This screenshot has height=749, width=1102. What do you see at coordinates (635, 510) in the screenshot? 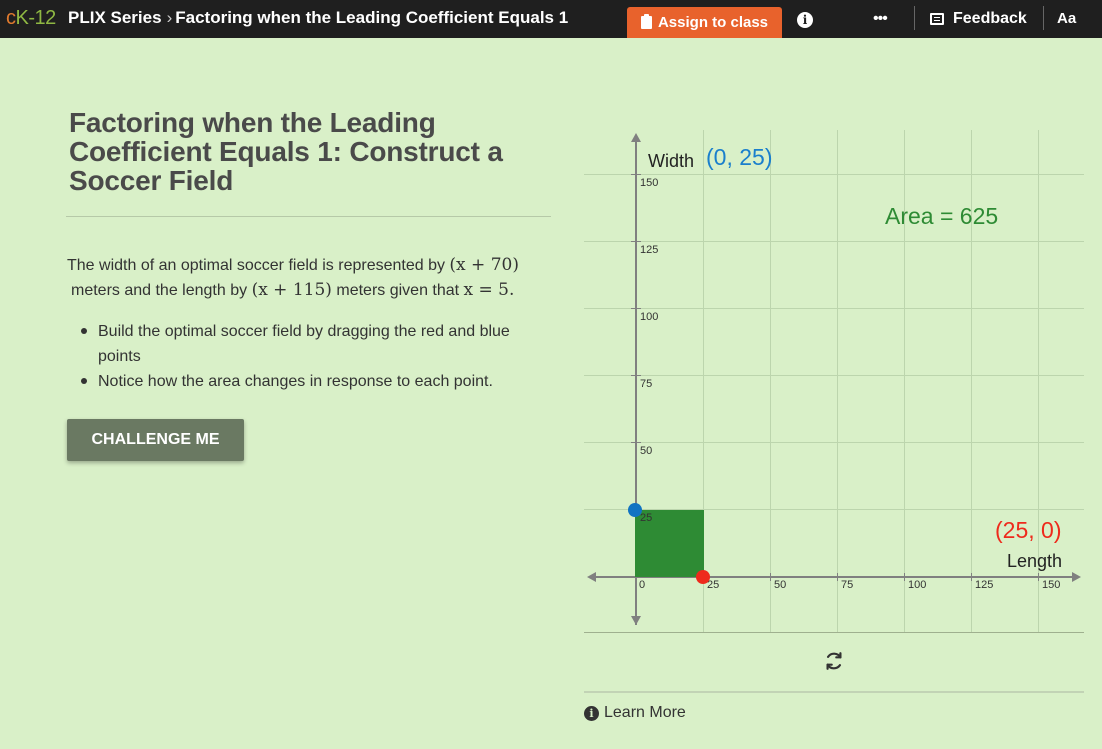
I see `blue-width-point` at bounding box center [635, 510].